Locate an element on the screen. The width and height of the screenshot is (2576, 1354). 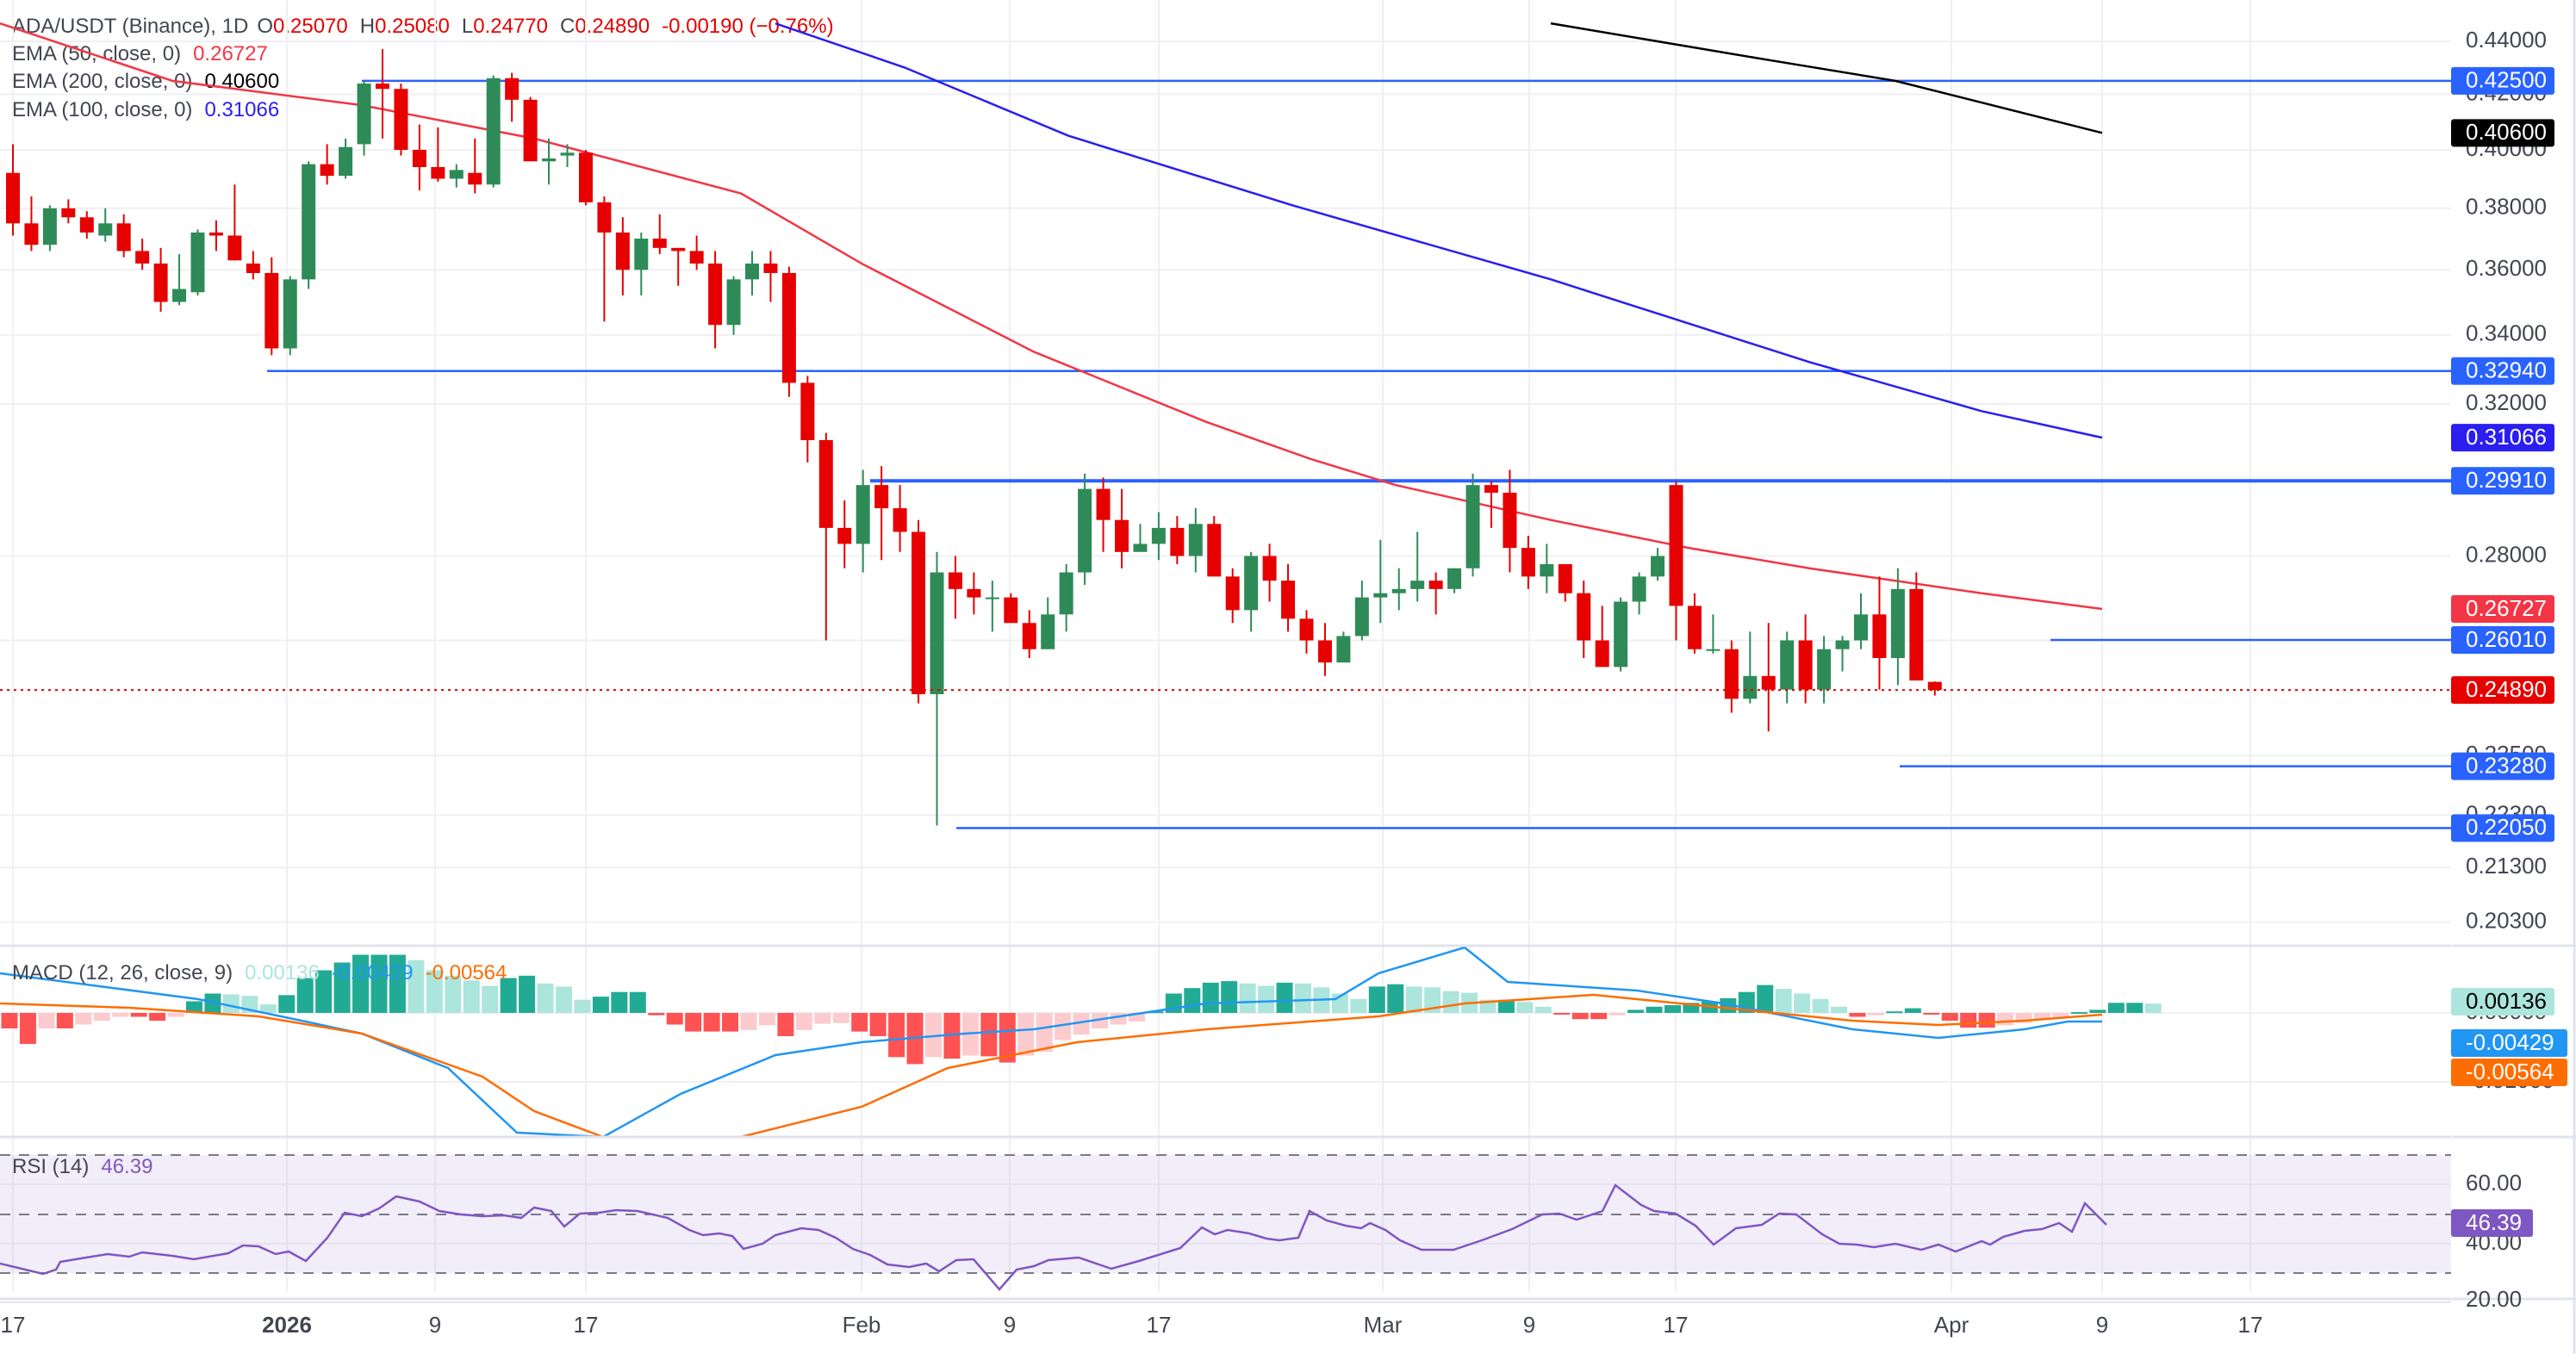
price-badge-text: 0.31066 is located at coordinates (2507, 437).